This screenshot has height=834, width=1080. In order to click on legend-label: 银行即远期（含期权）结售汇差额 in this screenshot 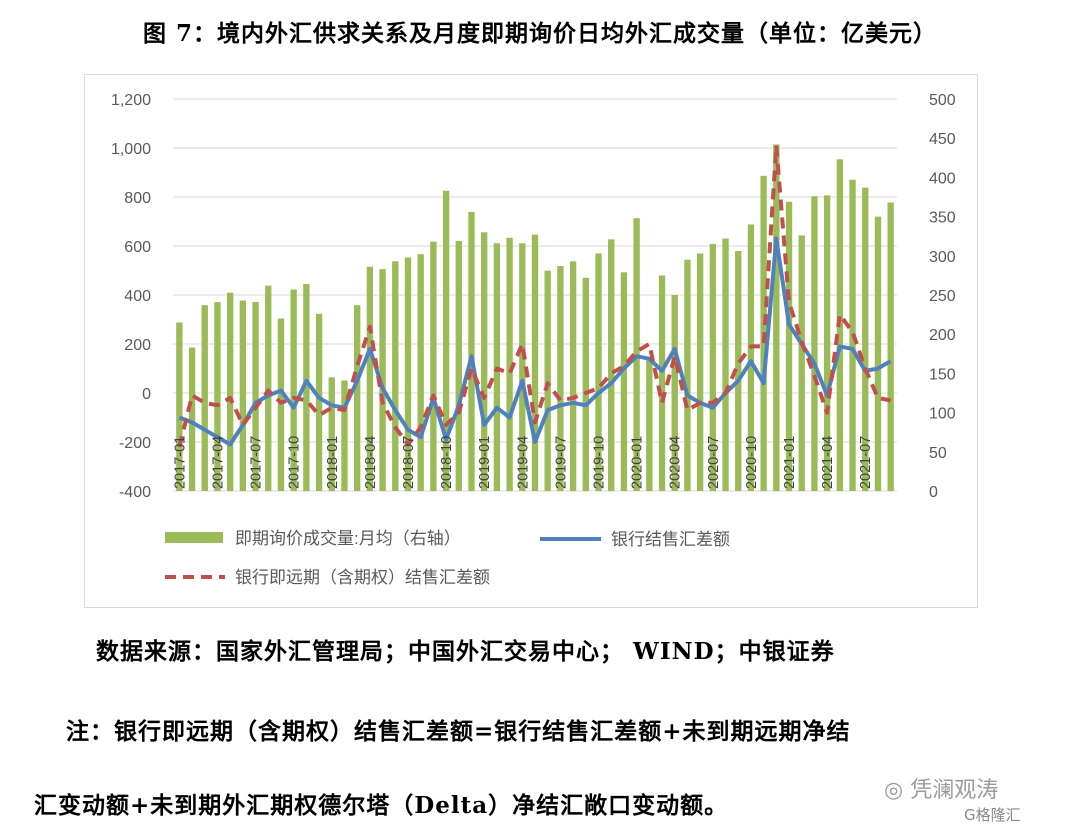, I will do `click(362, 577)`.